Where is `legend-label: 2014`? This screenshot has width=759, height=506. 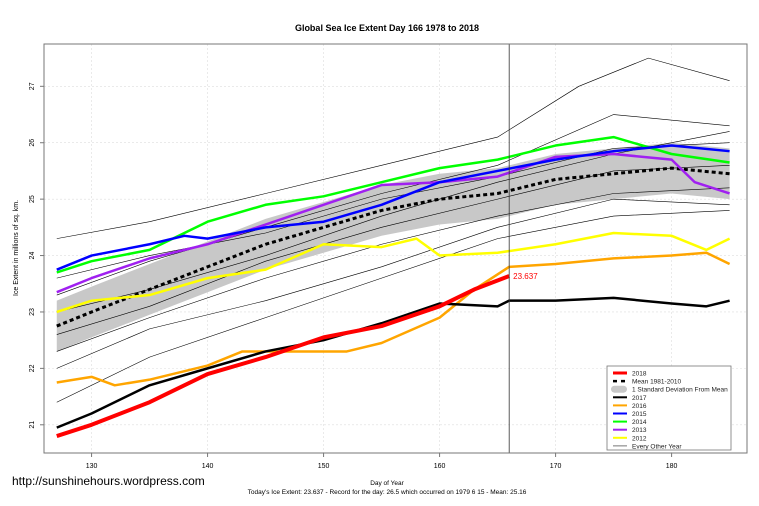 legend-label: 2014 is located at coordinates (639, 422).